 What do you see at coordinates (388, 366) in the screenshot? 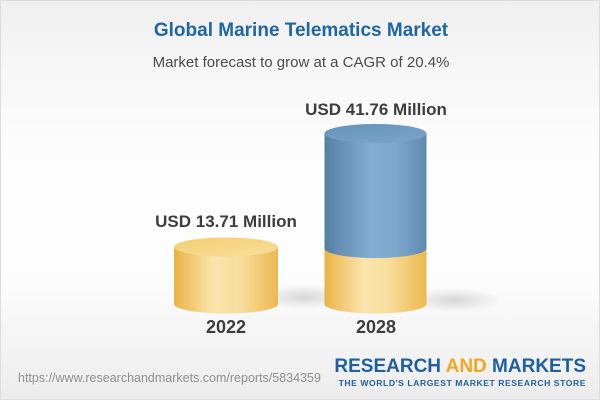
I see `logo-word-research: RESEARCH` at bounding box center [388, 366].